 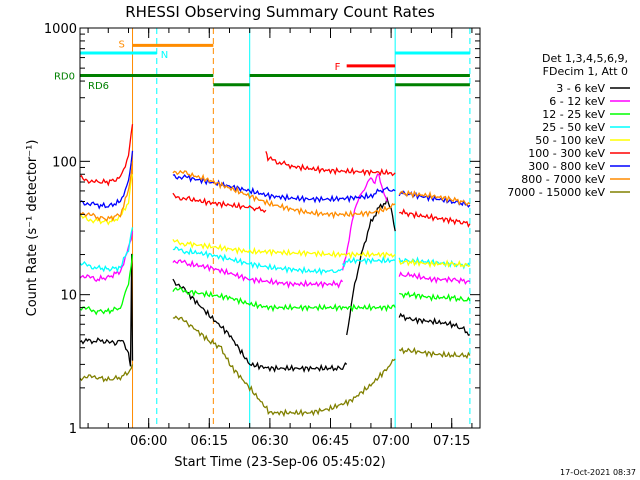 I want to click on y-tick-label: 1, so click(x=73, y=429).